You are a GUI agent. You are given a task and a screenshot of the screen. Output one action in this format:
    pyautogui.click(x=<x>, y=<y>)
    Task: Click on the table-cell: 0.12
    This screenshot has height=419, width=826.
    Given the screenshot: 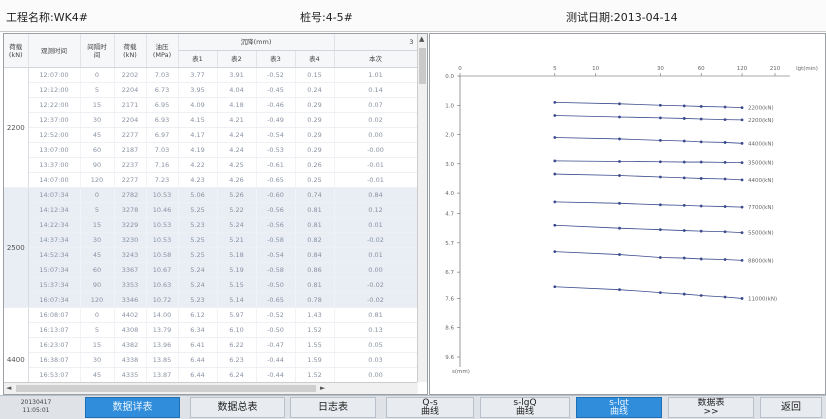 What is the action you would take?
    pyautogui.click(x=376, y=210)
    